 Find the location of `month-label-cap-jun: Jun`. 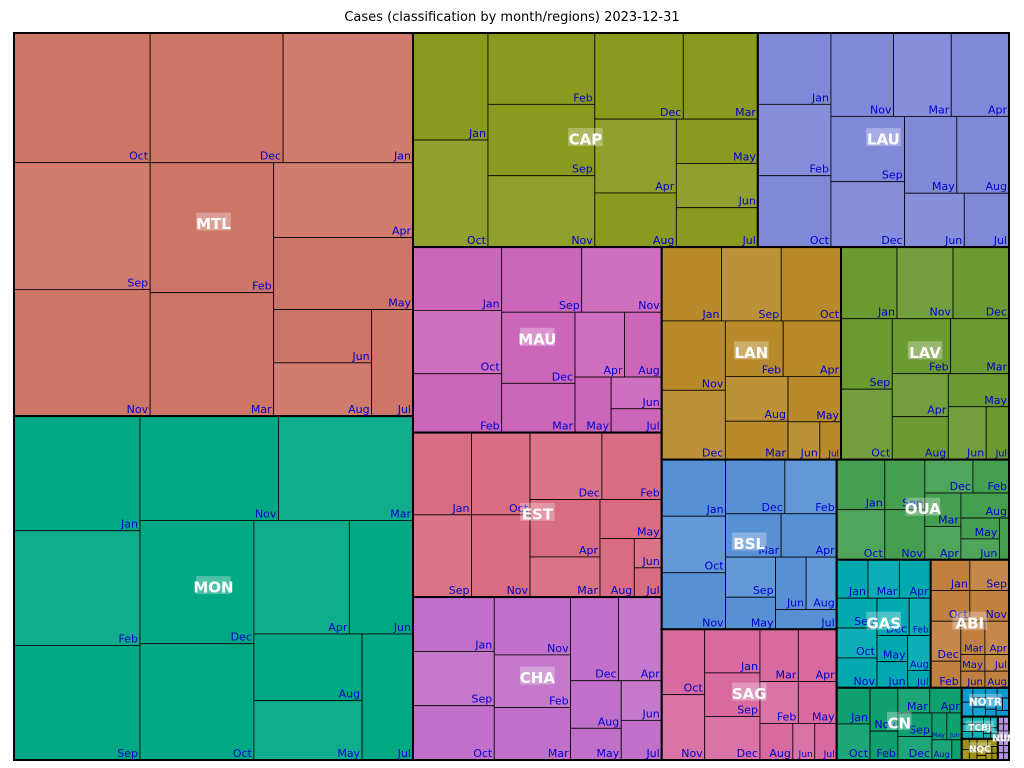

month-label-cap-jun: Jun is located at coordinates (747, 201).